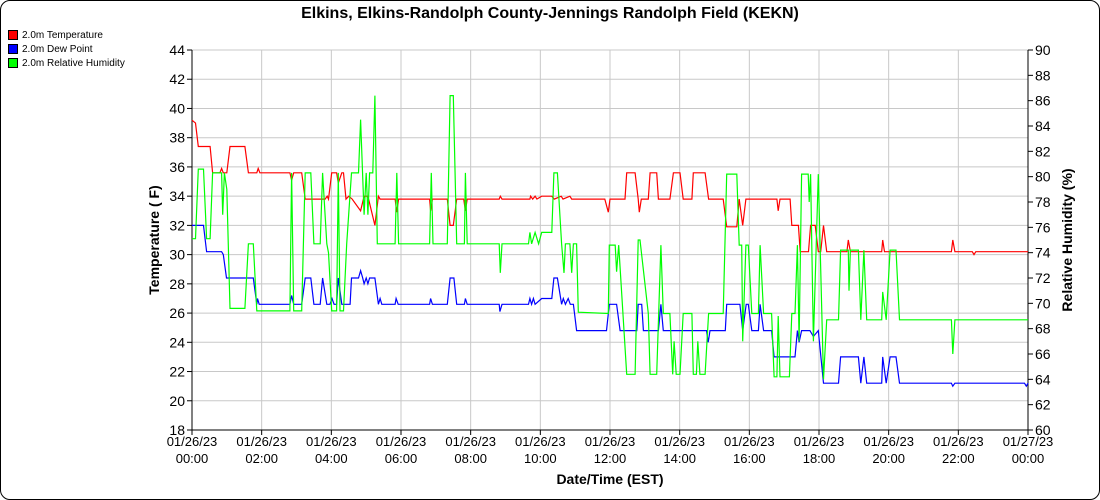  What do you see at coordinates (958, 458) in the screenshot?
I see `x-tick-label-time: 22:00` at bounding box center [958, 458].